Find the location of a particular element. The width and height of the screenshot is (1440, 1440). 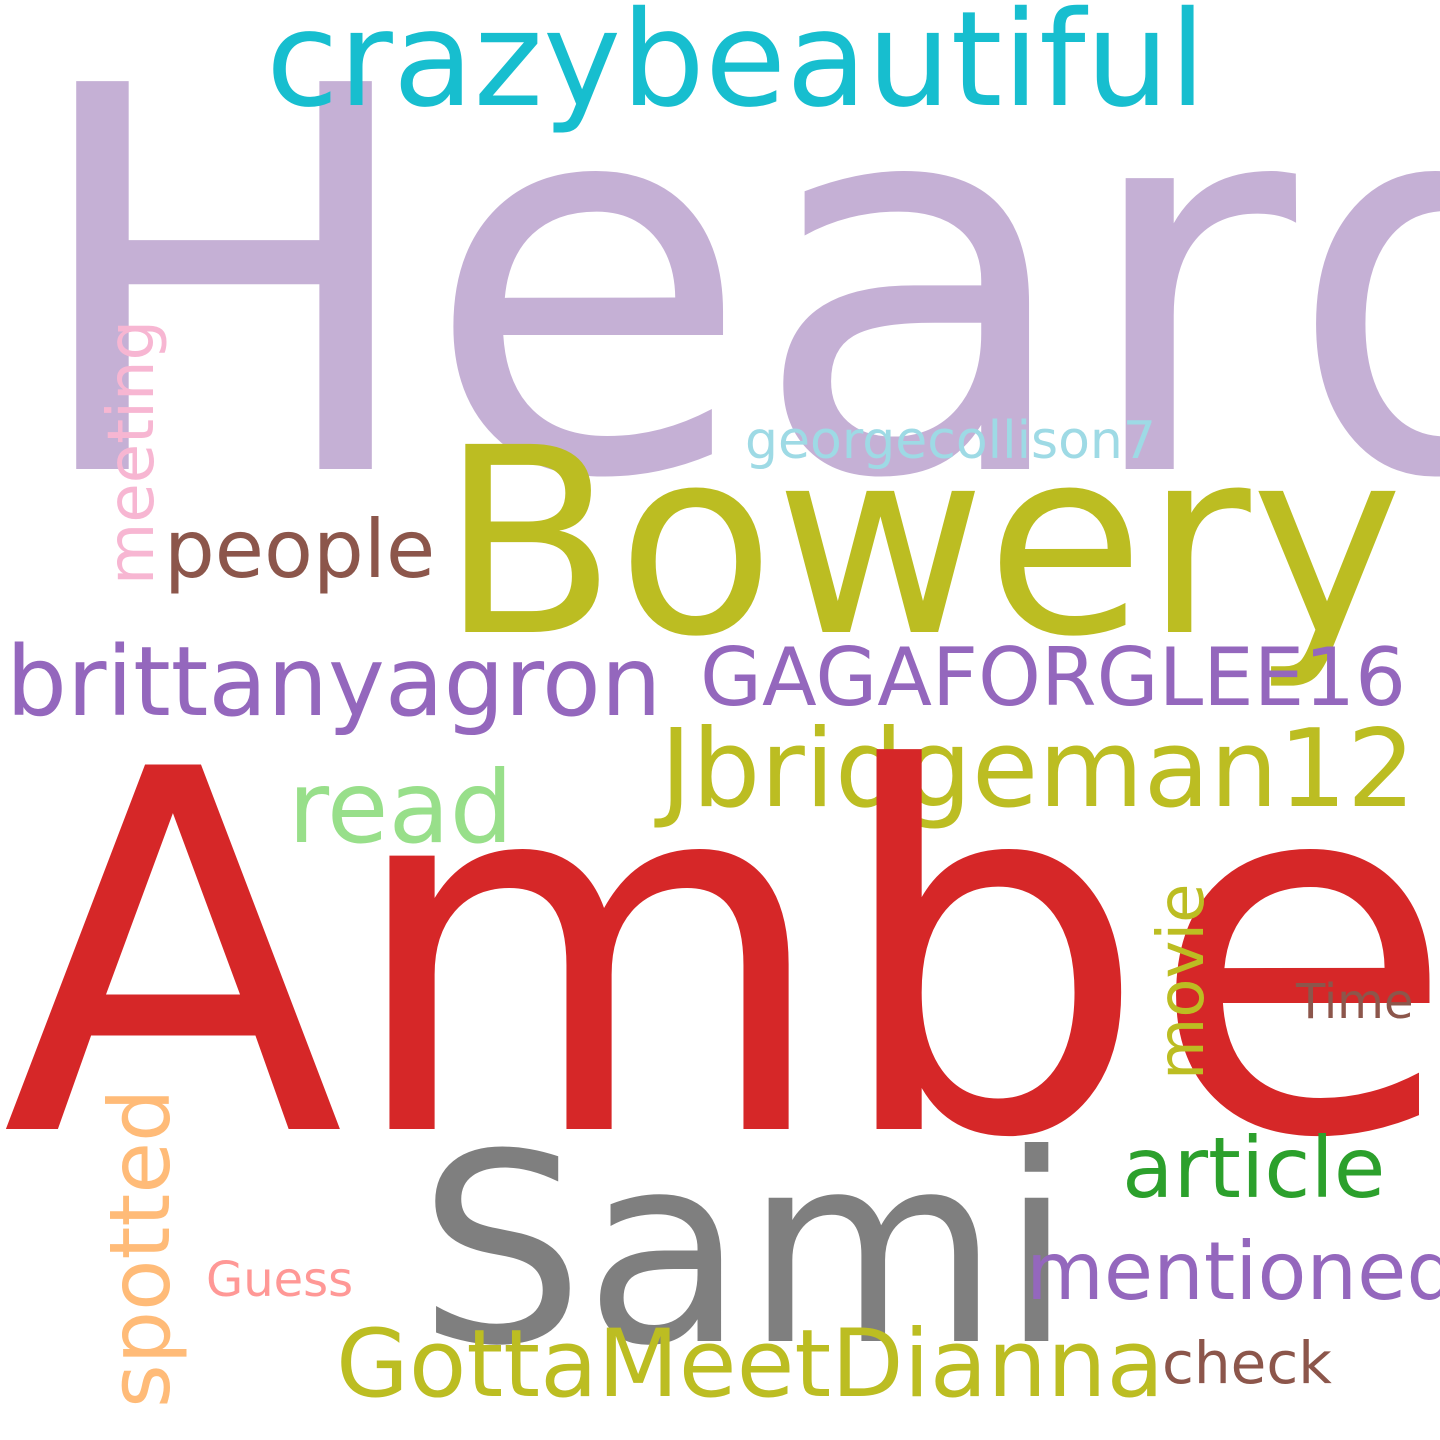

word-bowery: Bowery is located at coordinates (922, 543).